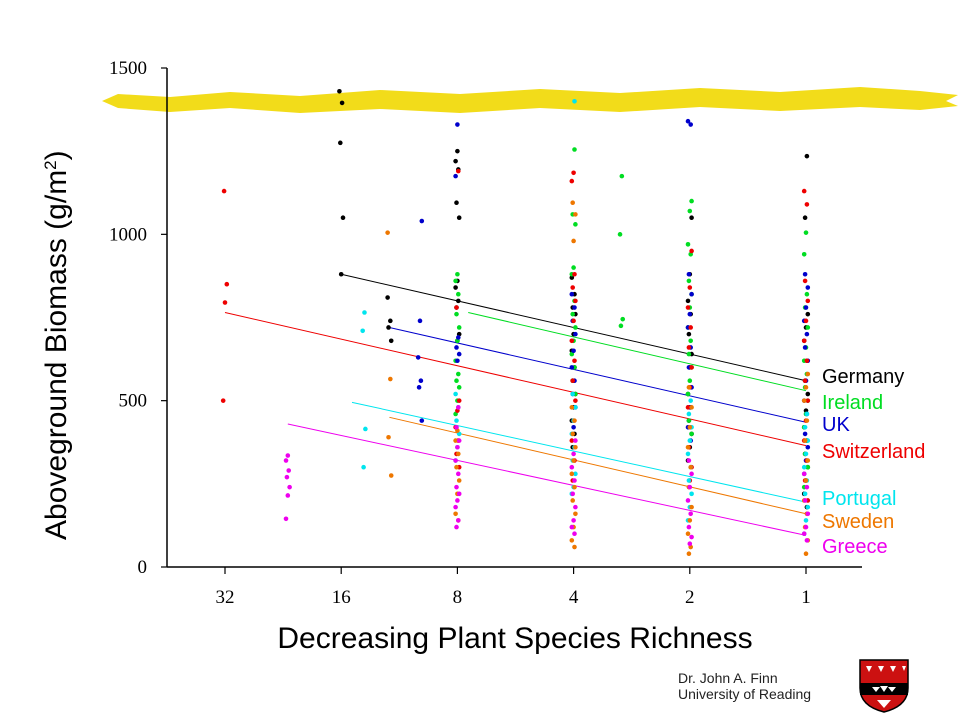  What do you see at coordinates (745, 694) in the screenshot?
I see `credit-institution: University of Reading` at bounding box center [745, 694].